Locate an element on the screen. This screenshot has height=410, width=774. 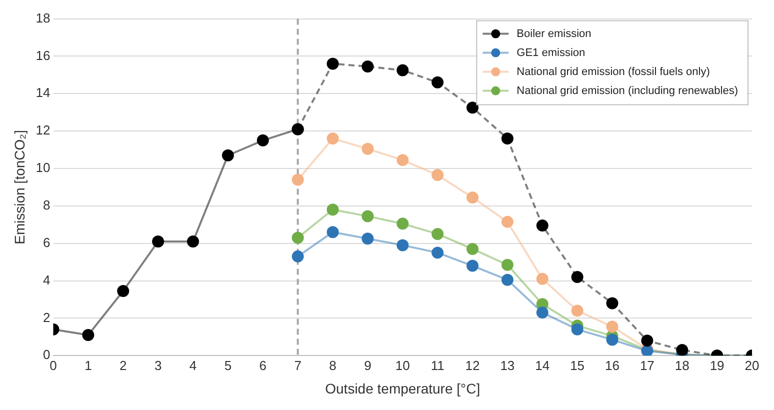
x-tick-label: 8 is located at coordinates (332, 365).